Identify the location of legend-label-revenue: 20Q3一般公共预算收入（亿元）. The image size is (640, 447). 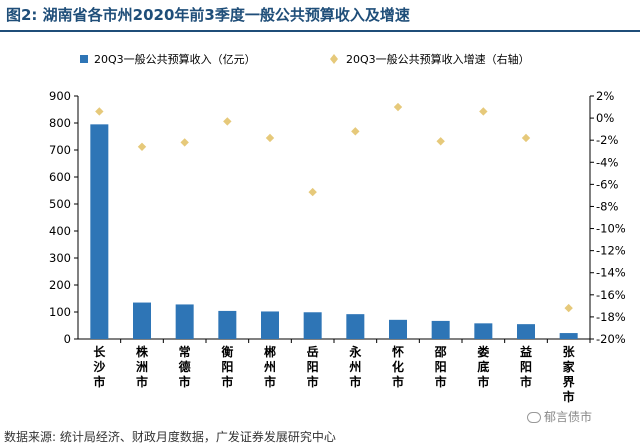
(175, 59).